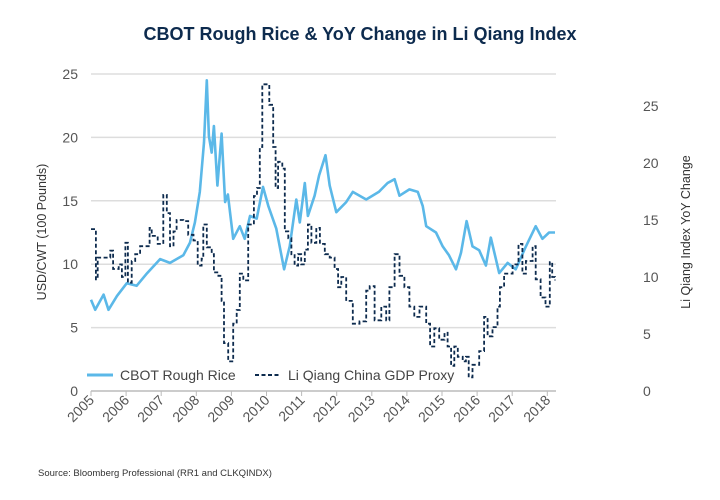 The image size is (720, 500). What do you see at coordinates (70, 201) in the screenshot?
I see `left-tick-label: 15` at bounding box center [70, 201].